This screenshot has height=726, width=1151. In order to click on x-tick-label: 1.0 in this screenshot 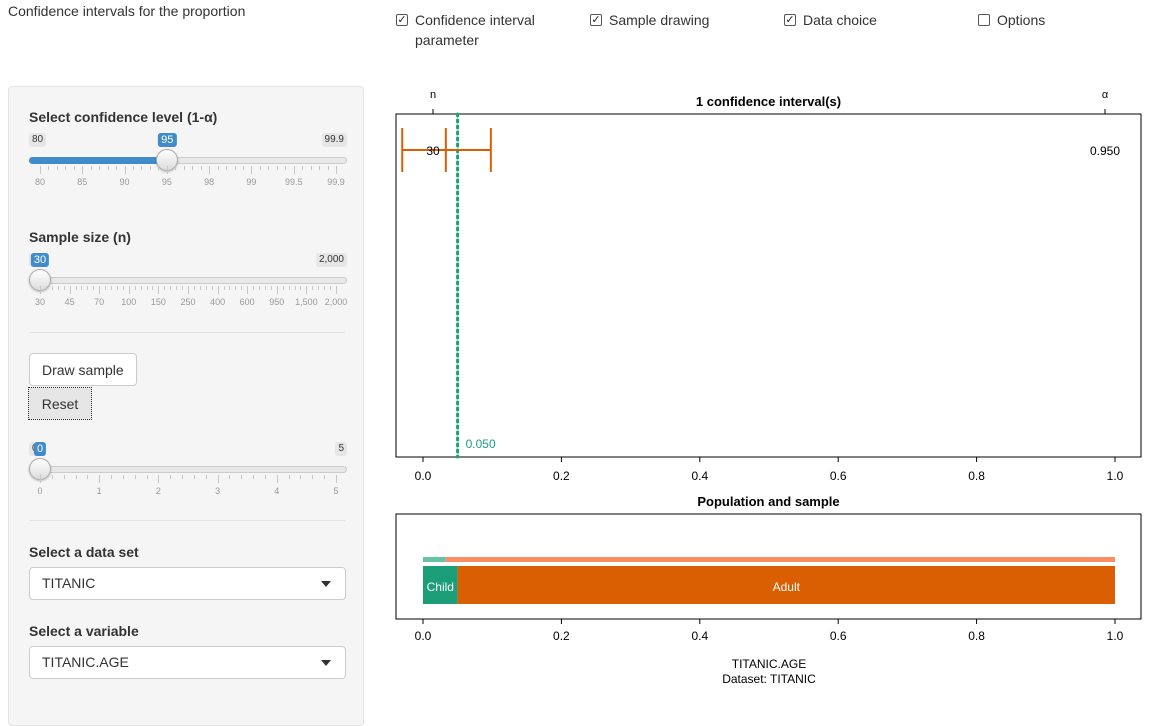, I will do `click(1115, 636)`.